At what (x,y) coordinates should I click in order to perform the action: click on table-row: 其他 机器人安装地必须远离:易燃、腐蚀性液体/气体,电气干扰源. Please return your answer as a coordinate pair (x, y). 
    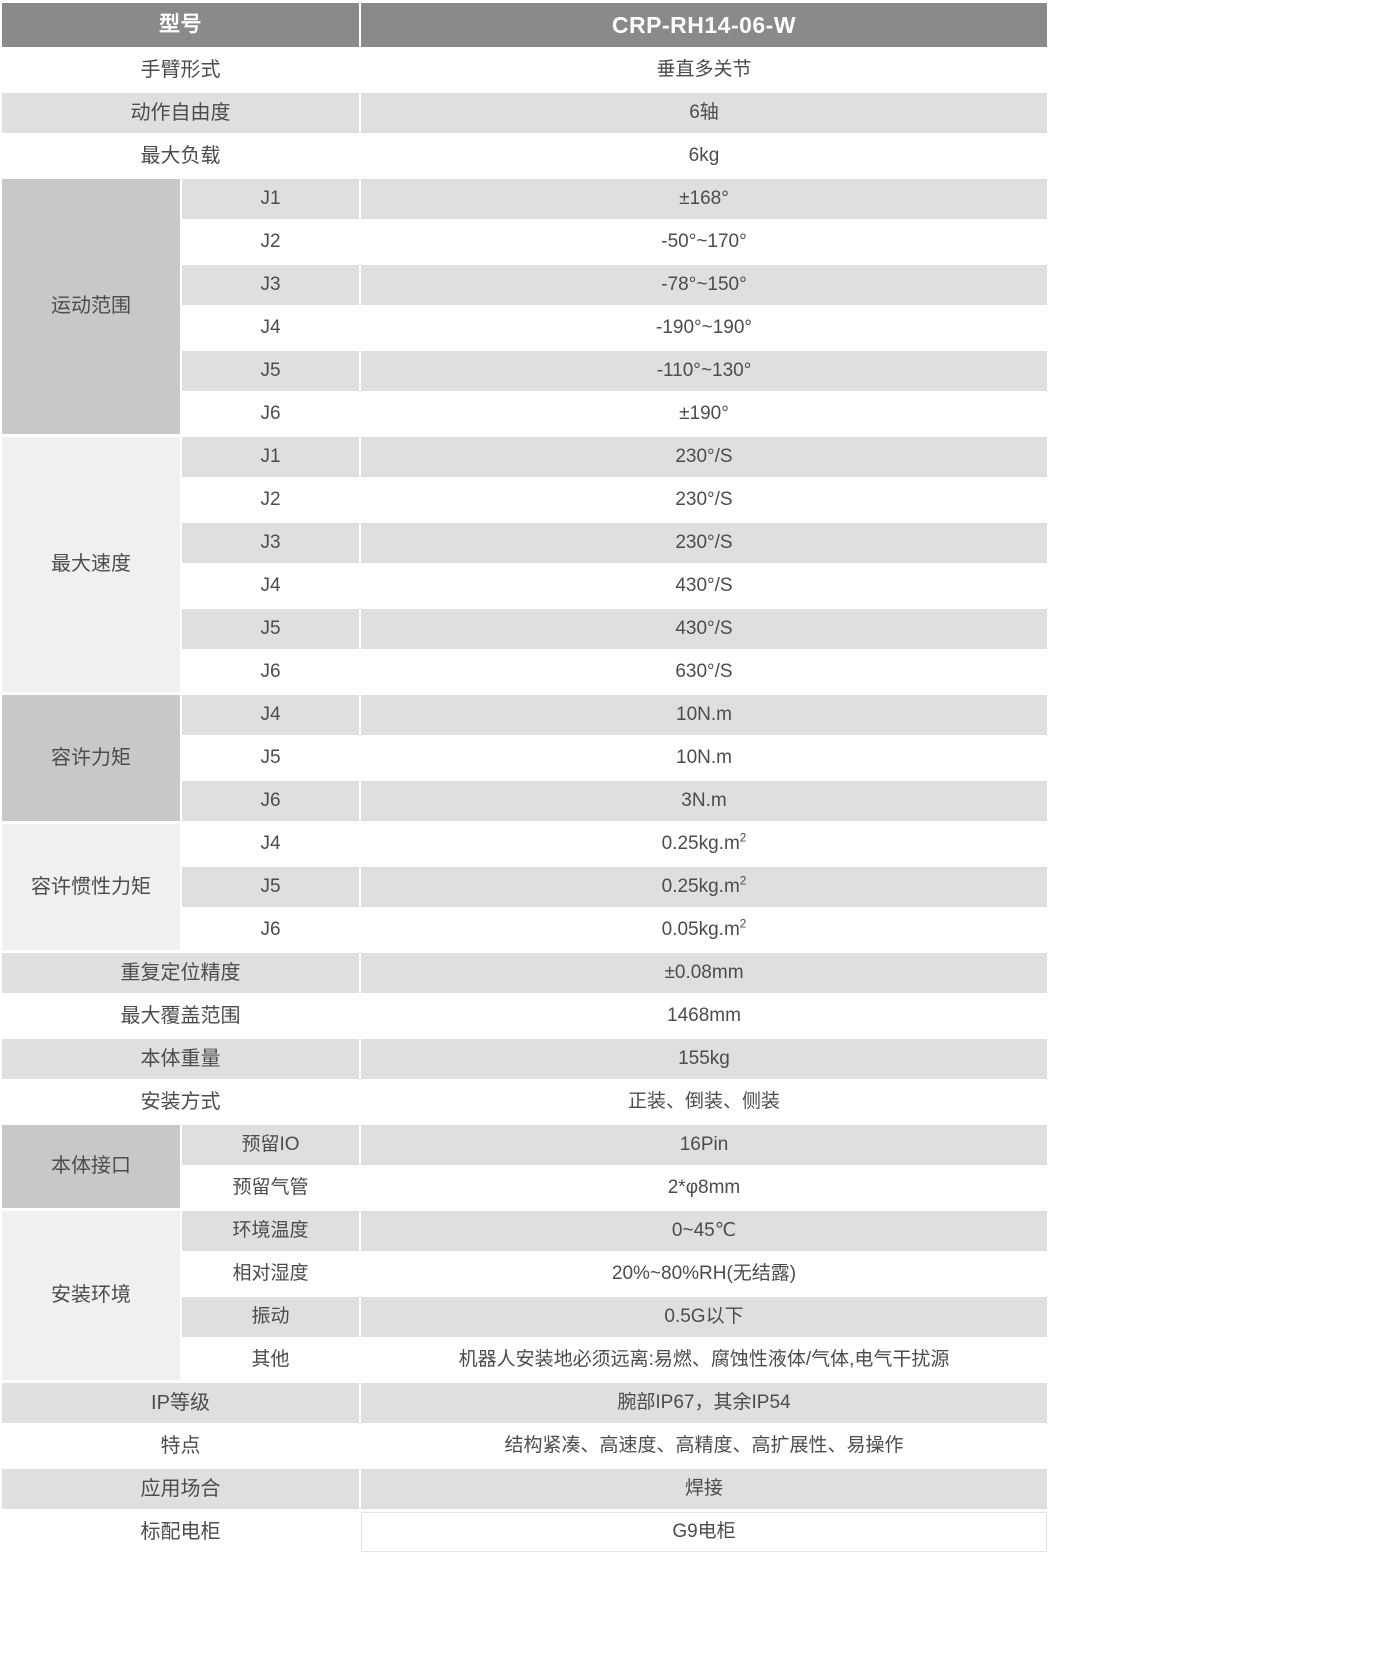
    Looking at the image, I should click on (524, 1360).